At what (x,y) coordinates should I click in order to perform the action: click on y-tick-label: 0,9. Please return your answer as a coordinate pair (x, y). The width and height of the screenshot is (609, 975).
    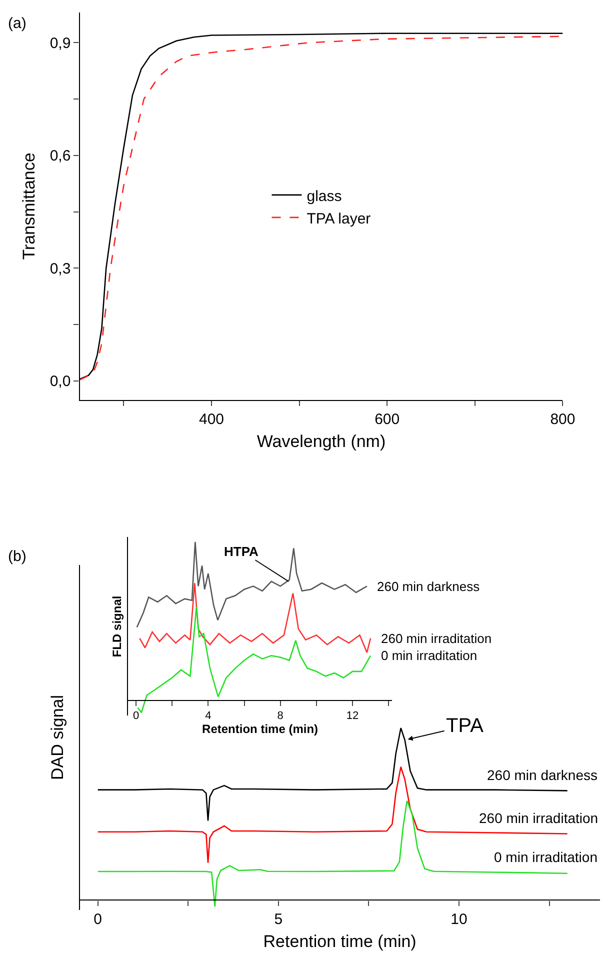
    Looking at the image, I should click on (60, 43).